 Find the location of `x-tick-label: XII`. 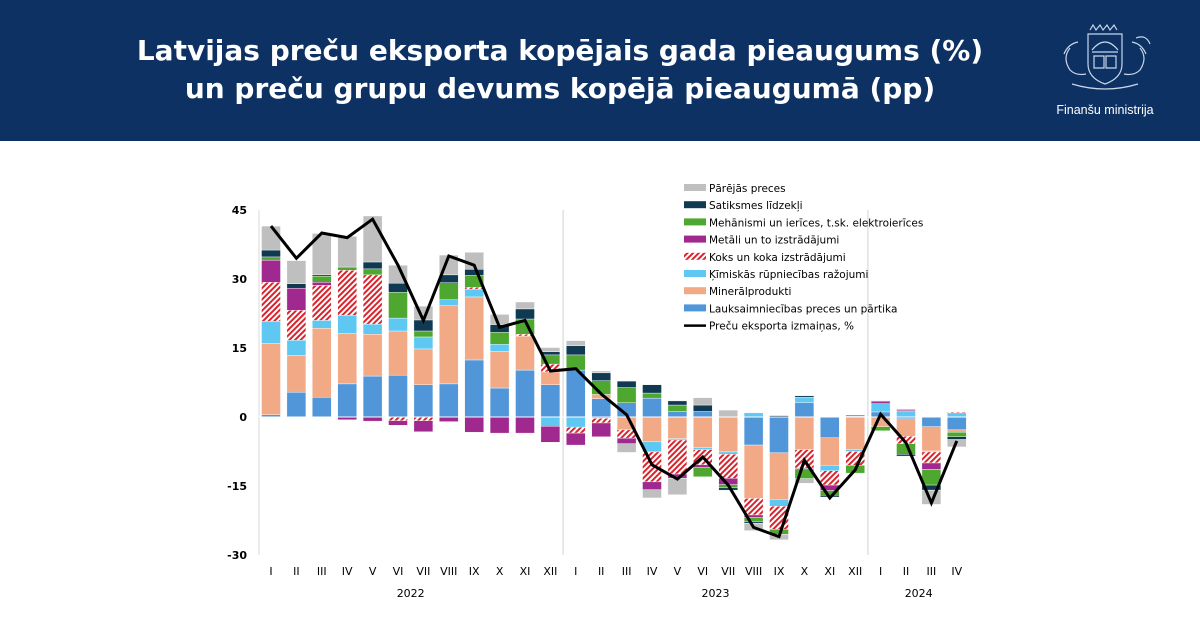

x-tick-label: XII is located at coordinates (550, 571).